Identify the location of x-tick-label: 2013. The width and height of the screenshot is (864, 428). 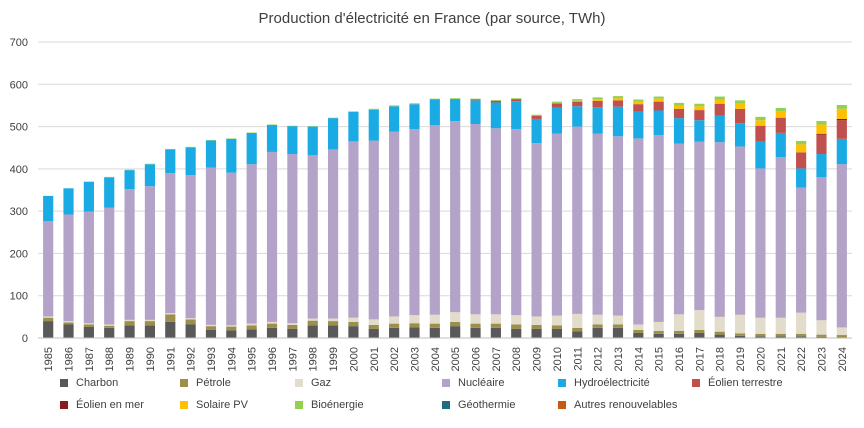
(619, 359).